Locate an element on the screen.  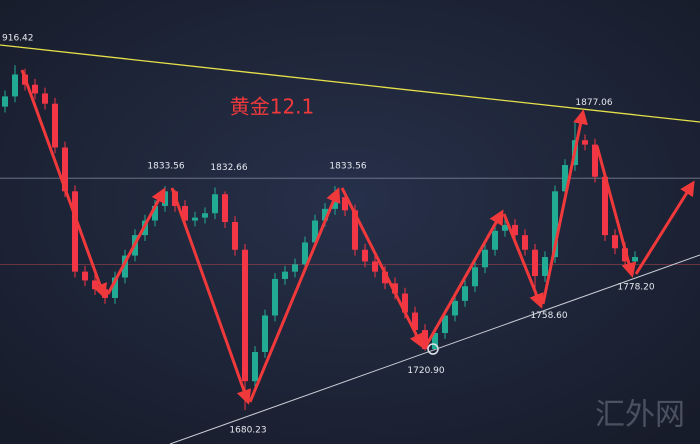
price-annotation: 1720.90 is located at coordinates (425, 371).